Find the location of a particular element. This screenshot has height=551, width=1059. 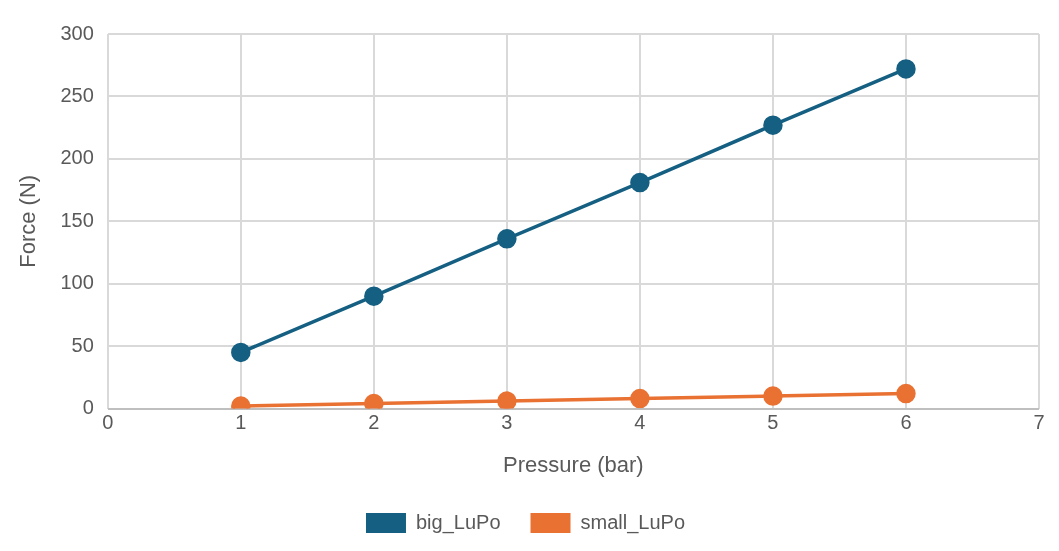

y-tick-label: 200 is located at coordinates (77, 157).